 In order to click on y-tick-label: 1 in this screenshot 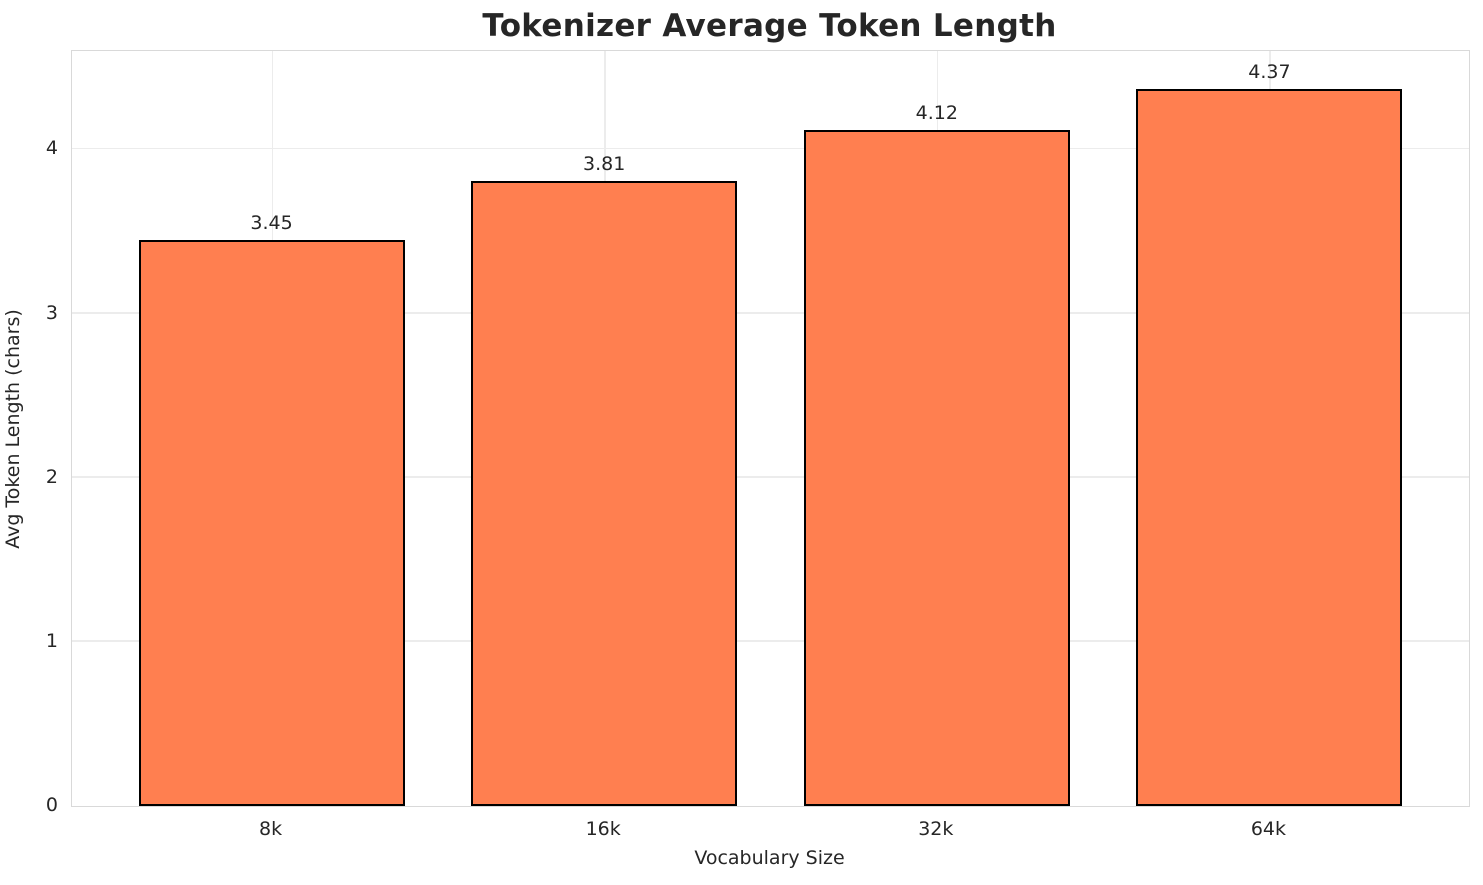, I will do `click(51, 640)`.